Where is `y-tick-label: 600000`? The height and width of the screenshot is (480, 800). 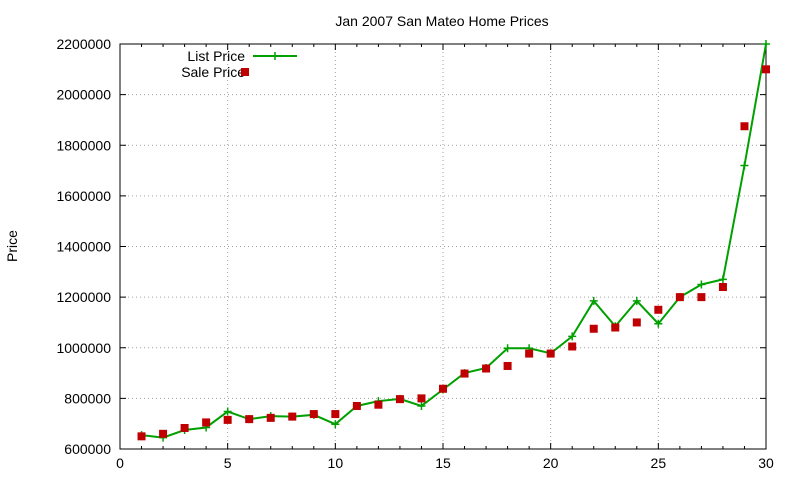
y-tick-label: 600000 is located at coordinates (87, 449).